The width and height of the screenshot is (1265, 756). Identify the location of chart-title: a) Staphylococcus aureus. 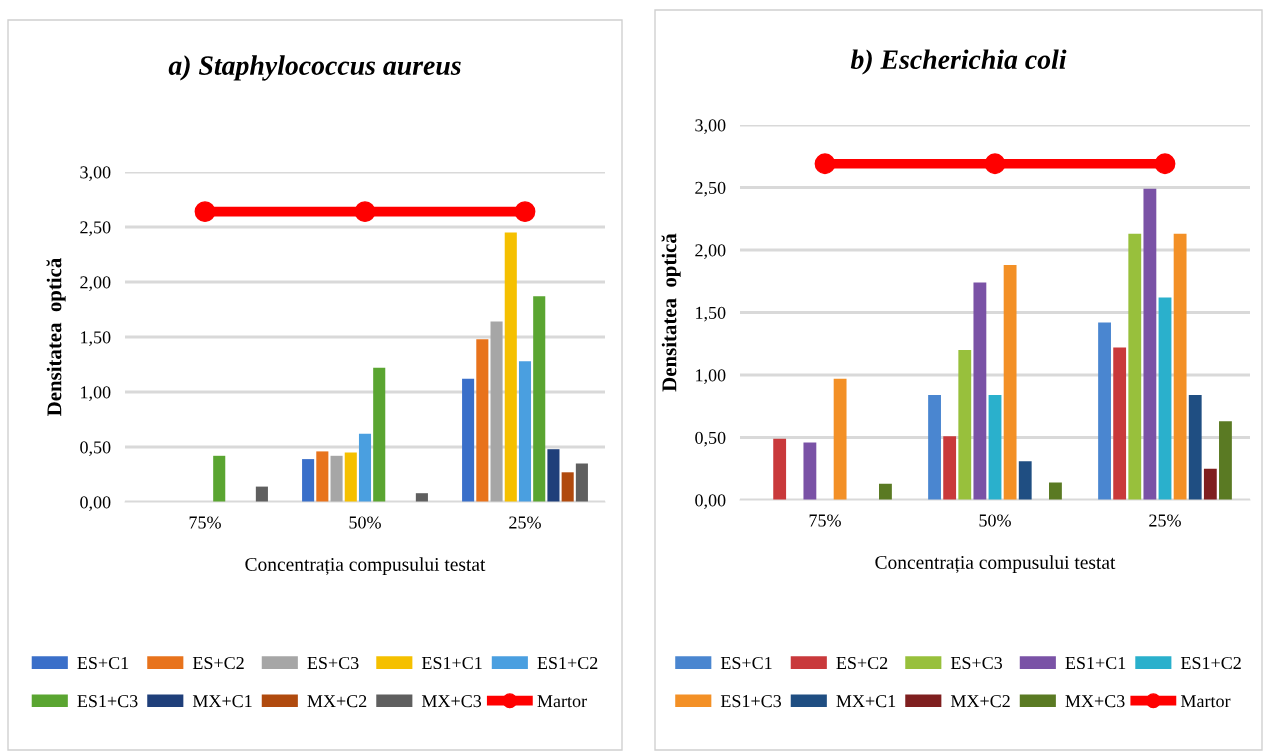
(314, 68).